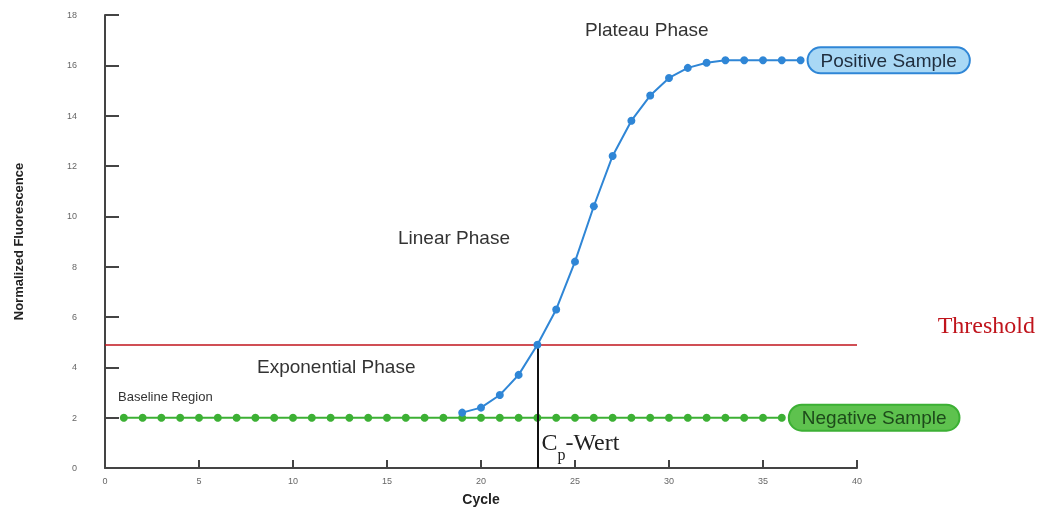 This screenshot has width=1043, height=511. I want to click on x-tick-label: 20, so click(481, 480).